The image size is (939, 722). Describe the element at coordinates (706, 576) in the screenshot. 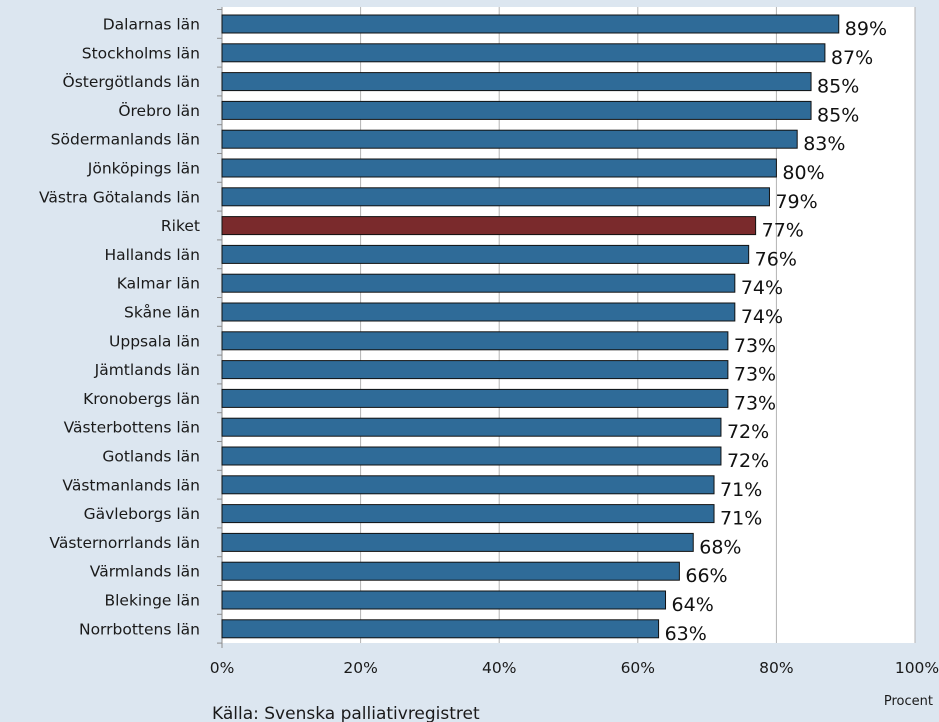

I see `value-label: 66%` at that location.